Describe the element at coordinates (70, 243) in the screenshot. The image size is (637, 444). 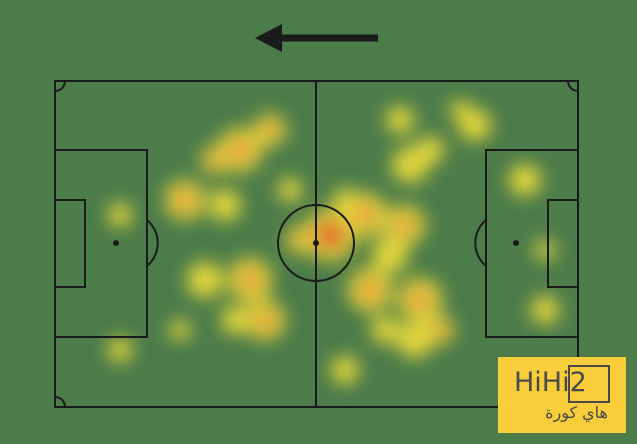
I see `left-goal-area` at that location.